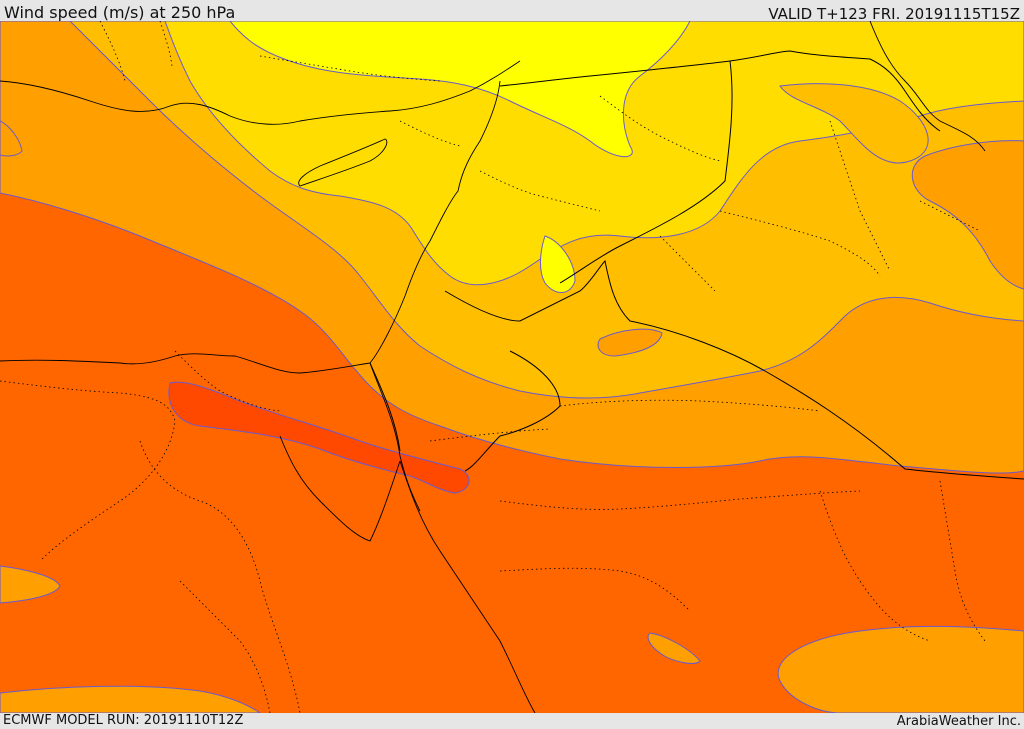 This screenshot has height=729, width=1024. I want to click on band-level-4-islet, so click(674, 648).